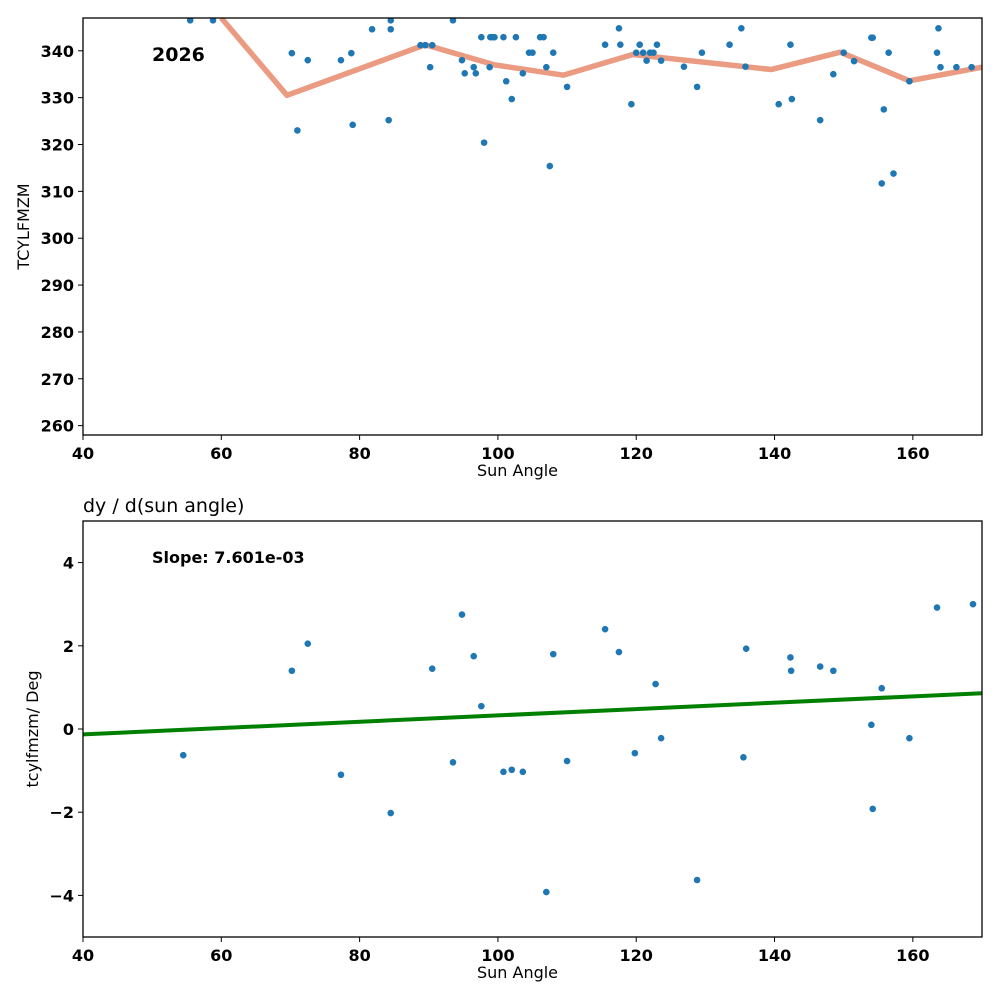  What do you see at coordinates (68, 646) in the screenshot?
I see `y-tick-label: 2` at bounding box center [68, 646].